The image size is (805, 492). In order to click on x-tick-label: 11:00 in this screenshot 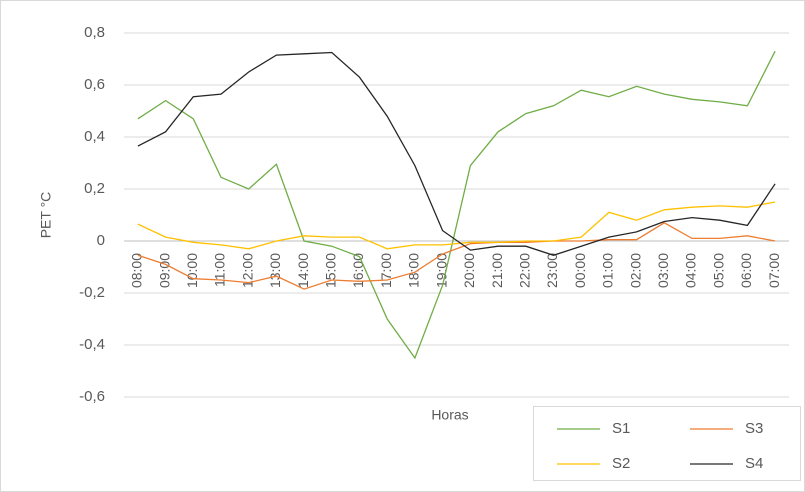, I will do `click(220, 270)`.